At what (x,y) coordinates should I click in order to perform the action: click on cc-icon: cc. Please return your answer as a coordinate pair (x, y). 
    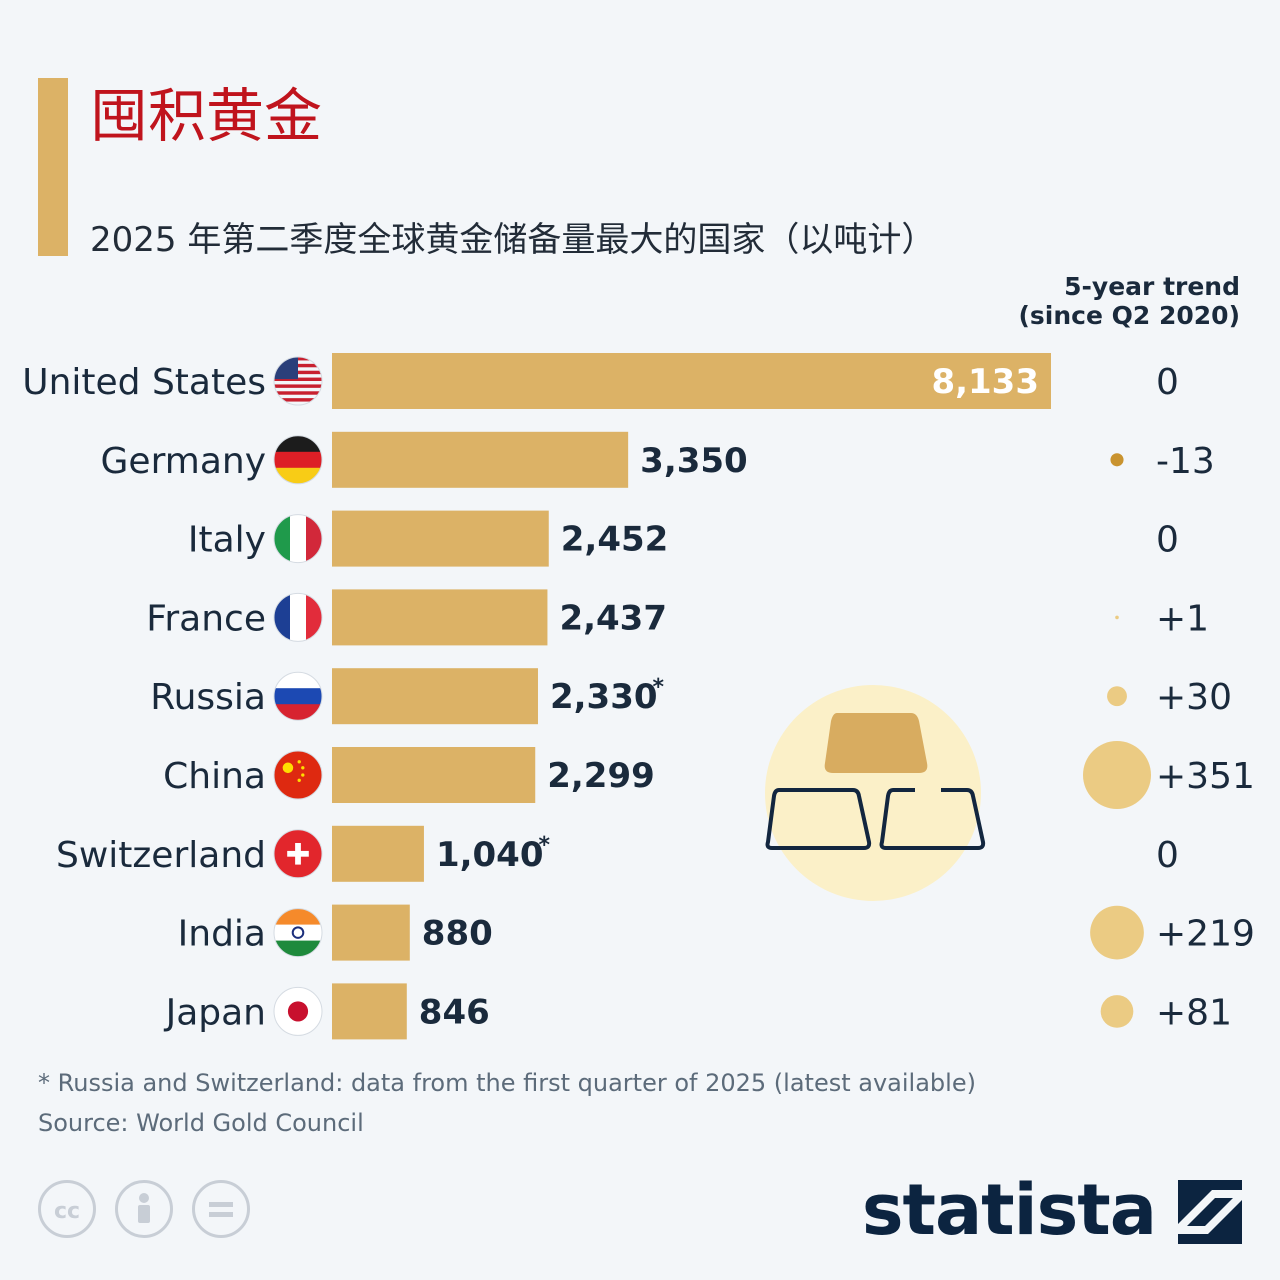
    Looking at the image, I should click on (67, 1209).